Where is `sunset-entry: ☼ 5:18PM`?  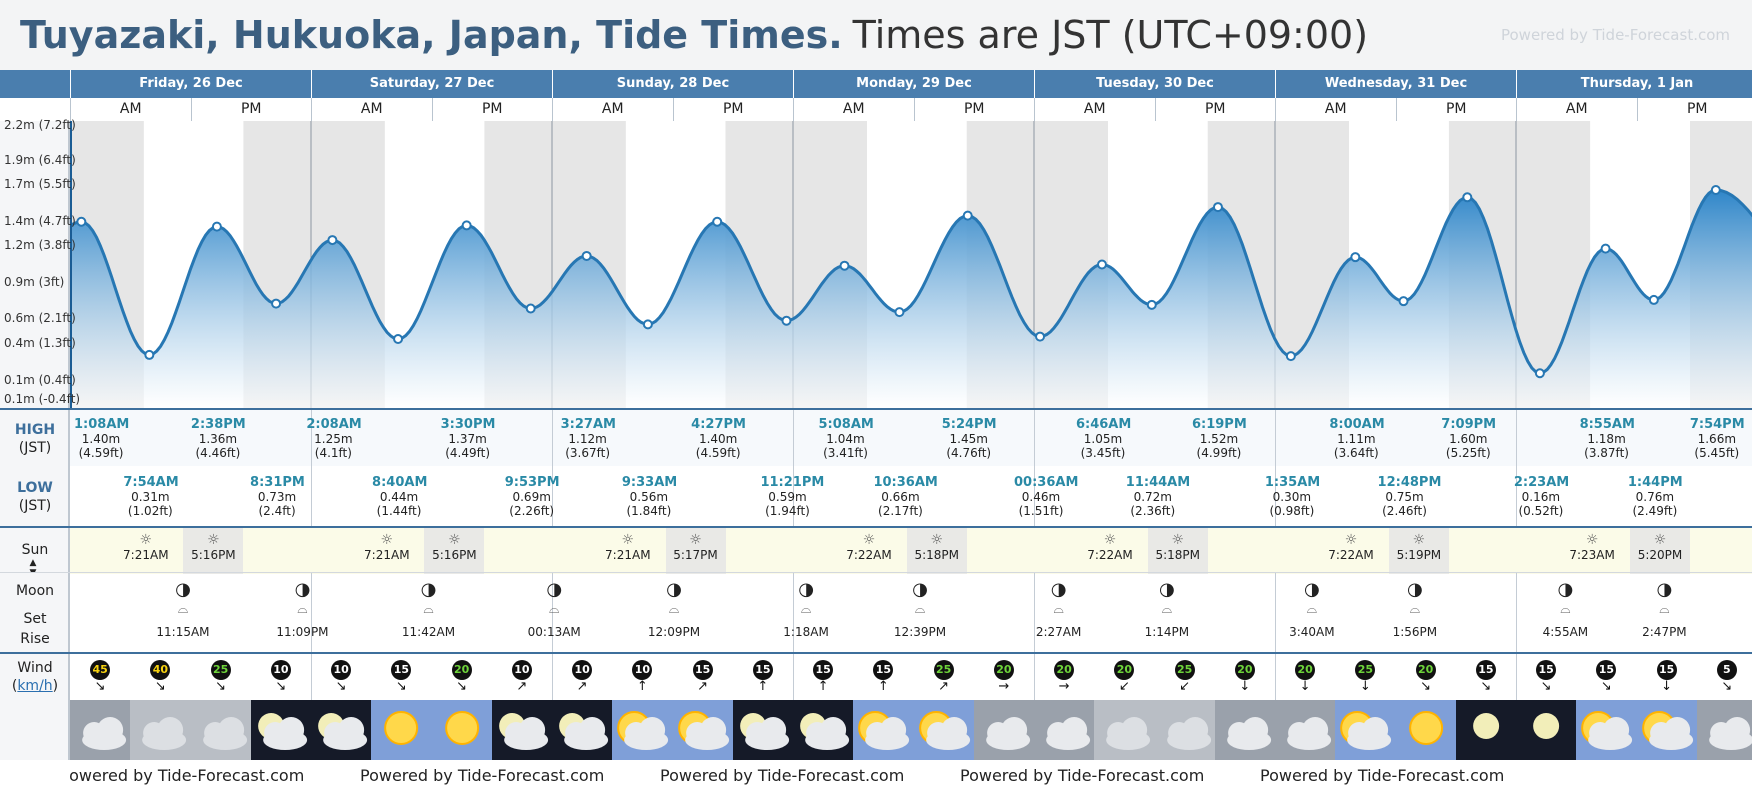
sunset-entry: ☼ 5:18PM is located at coordinates (1178, 547).